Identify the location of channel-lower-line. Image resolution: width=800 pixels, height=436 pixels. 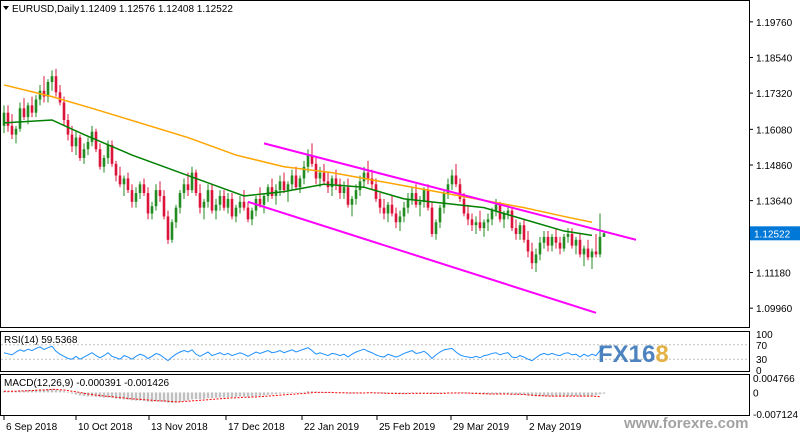
(422, 257).